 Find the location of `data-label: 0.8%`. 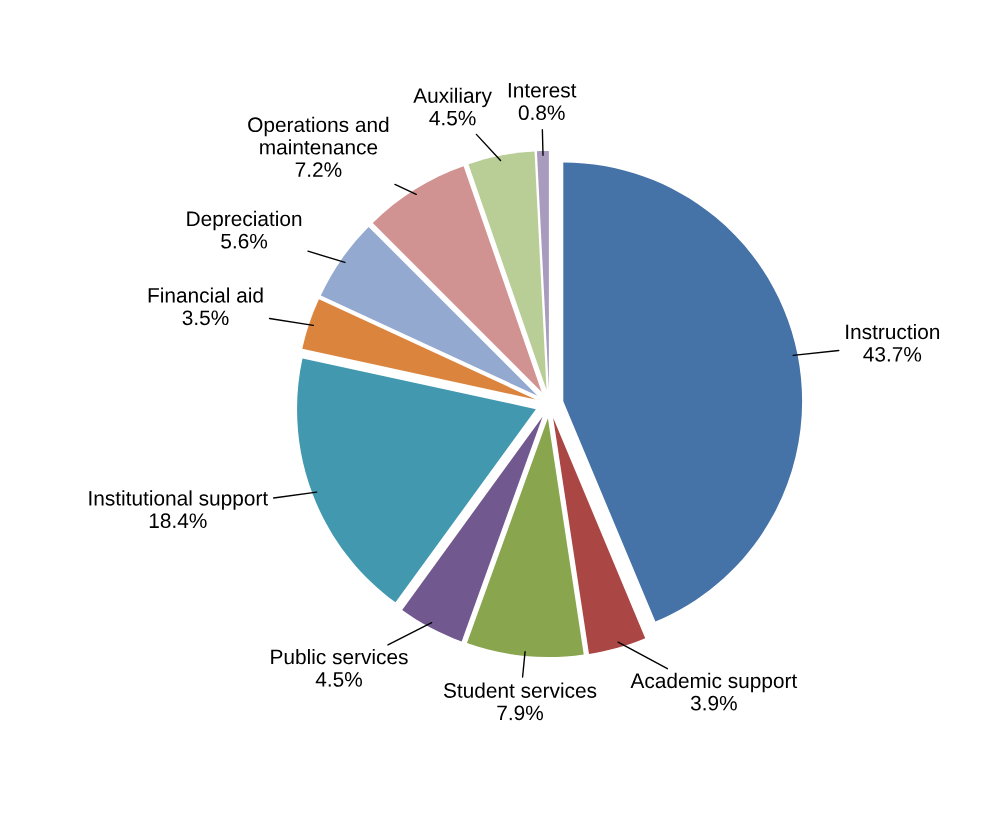

data-label: 0.8% is located at coordinates (541, 113).